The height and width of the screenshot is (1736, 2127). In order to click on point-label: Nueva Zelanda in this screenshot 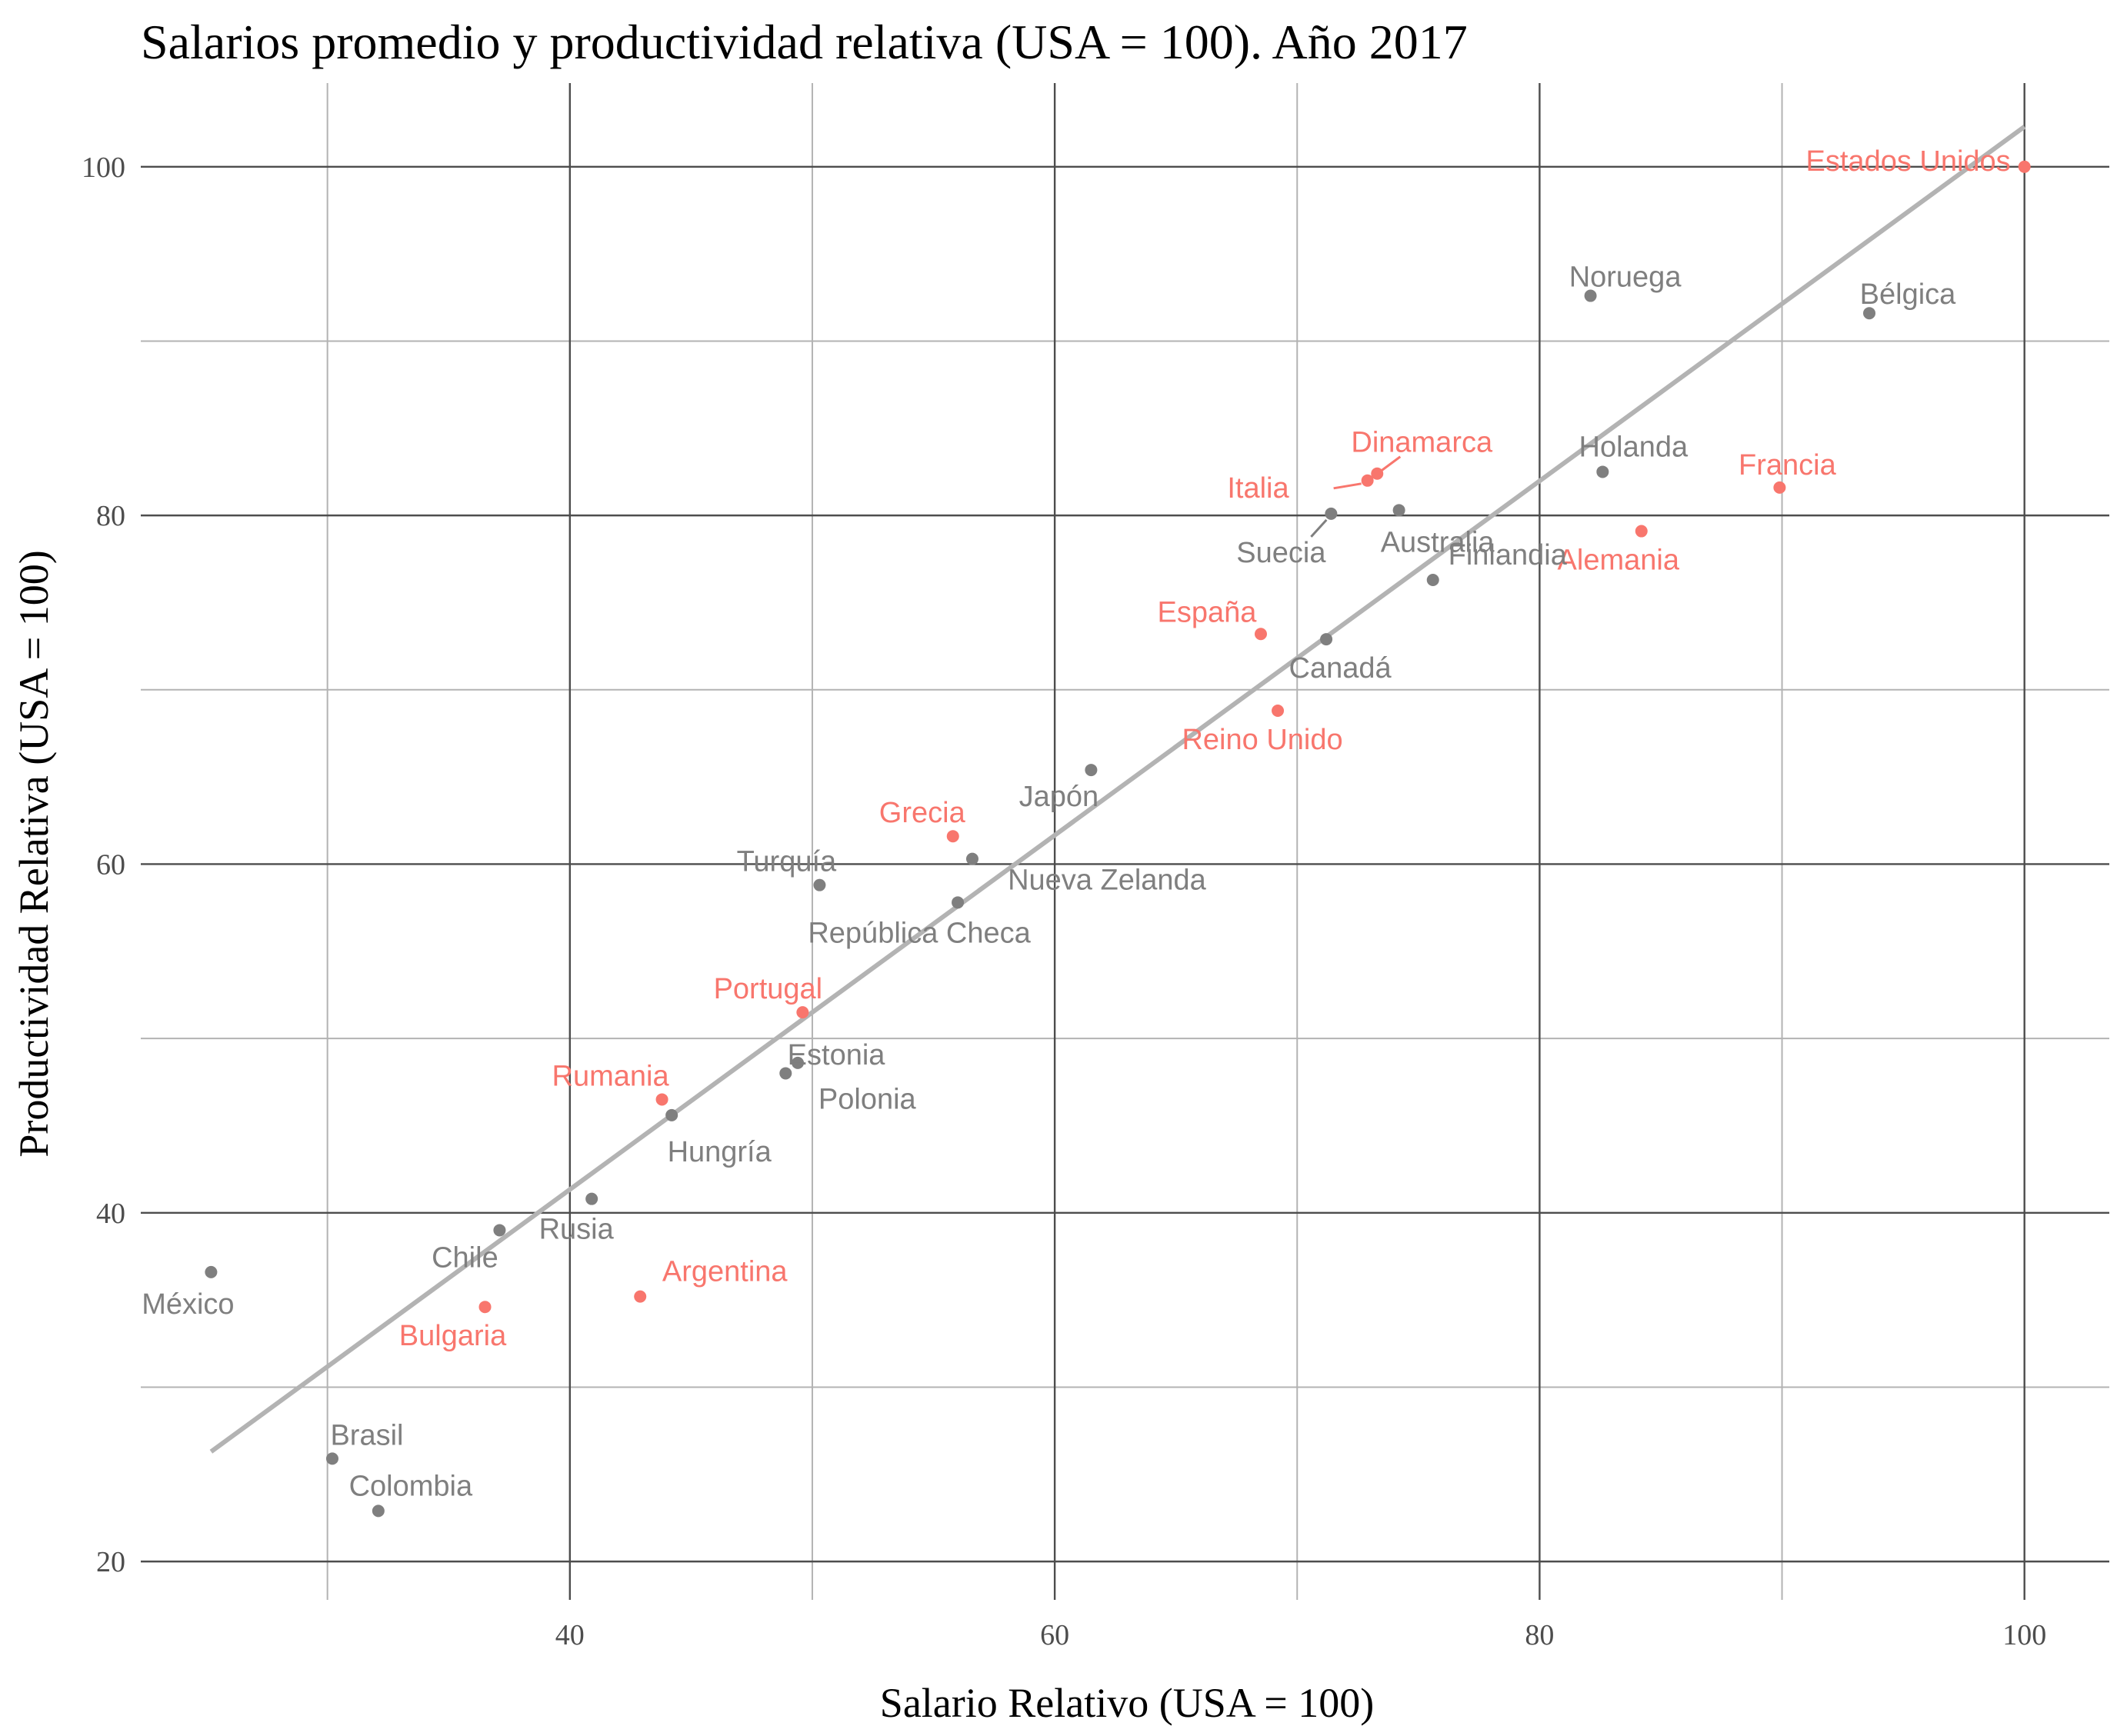, I will do `click(1107, 881)`.